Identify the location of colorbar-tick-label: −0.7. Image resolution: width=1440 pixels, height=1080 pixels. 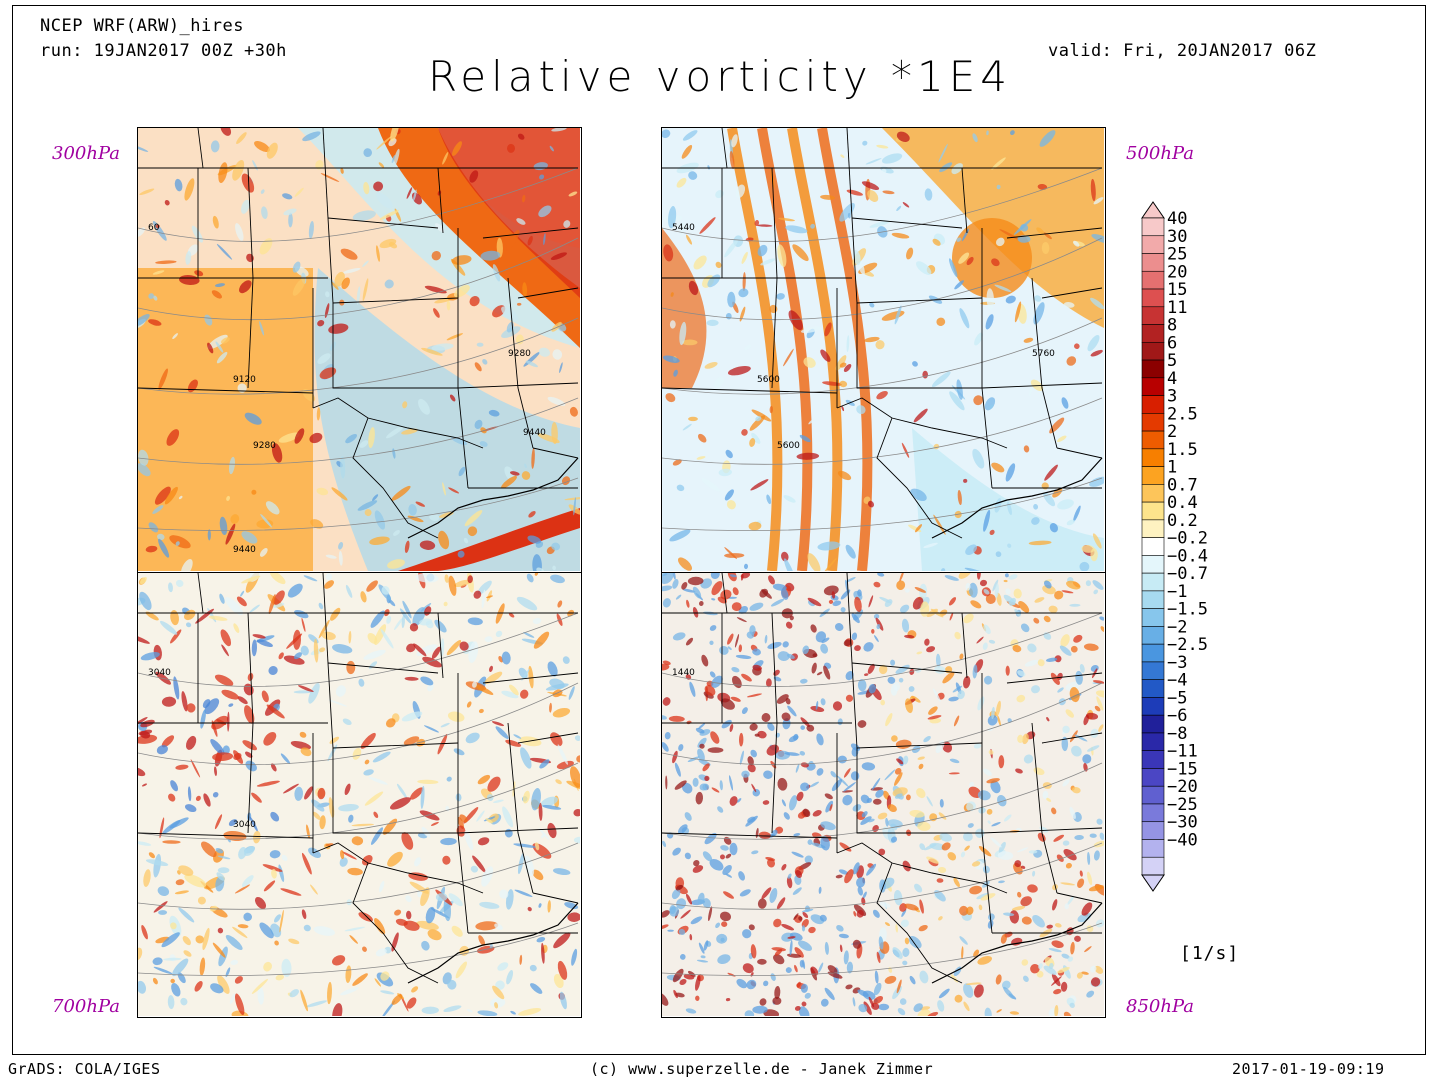
(1187, 574).